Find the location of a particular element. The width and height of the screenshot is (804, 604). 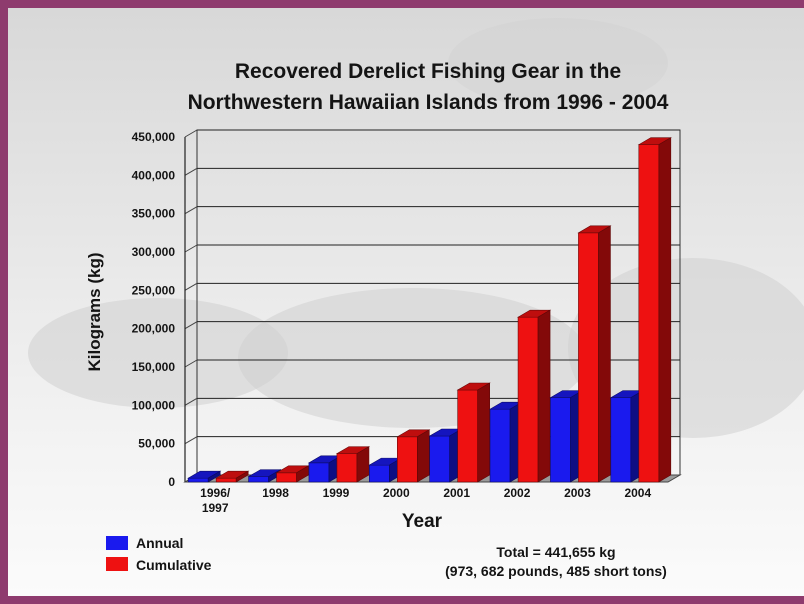

x-tick-label: 2003 is located at coordinates (577, 493).